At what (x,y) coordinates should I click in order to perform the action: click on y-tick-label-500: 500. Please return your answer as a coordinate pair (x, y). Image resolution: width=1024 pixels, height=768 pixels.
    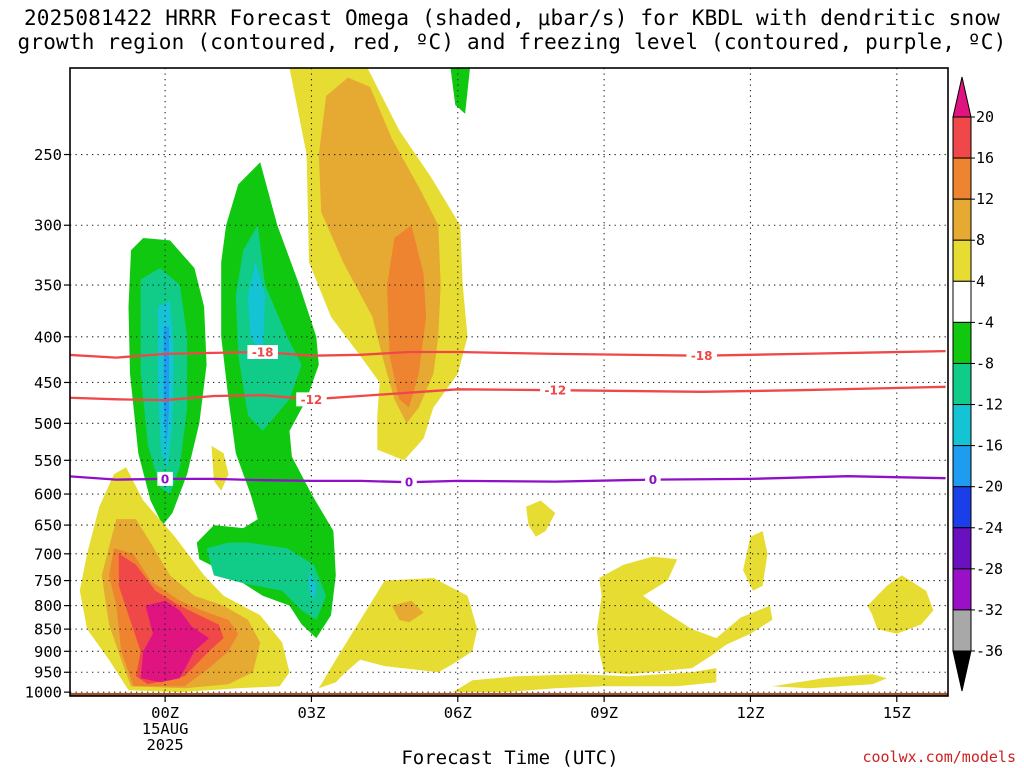
    Looking at the image, I should click on (48, 424).